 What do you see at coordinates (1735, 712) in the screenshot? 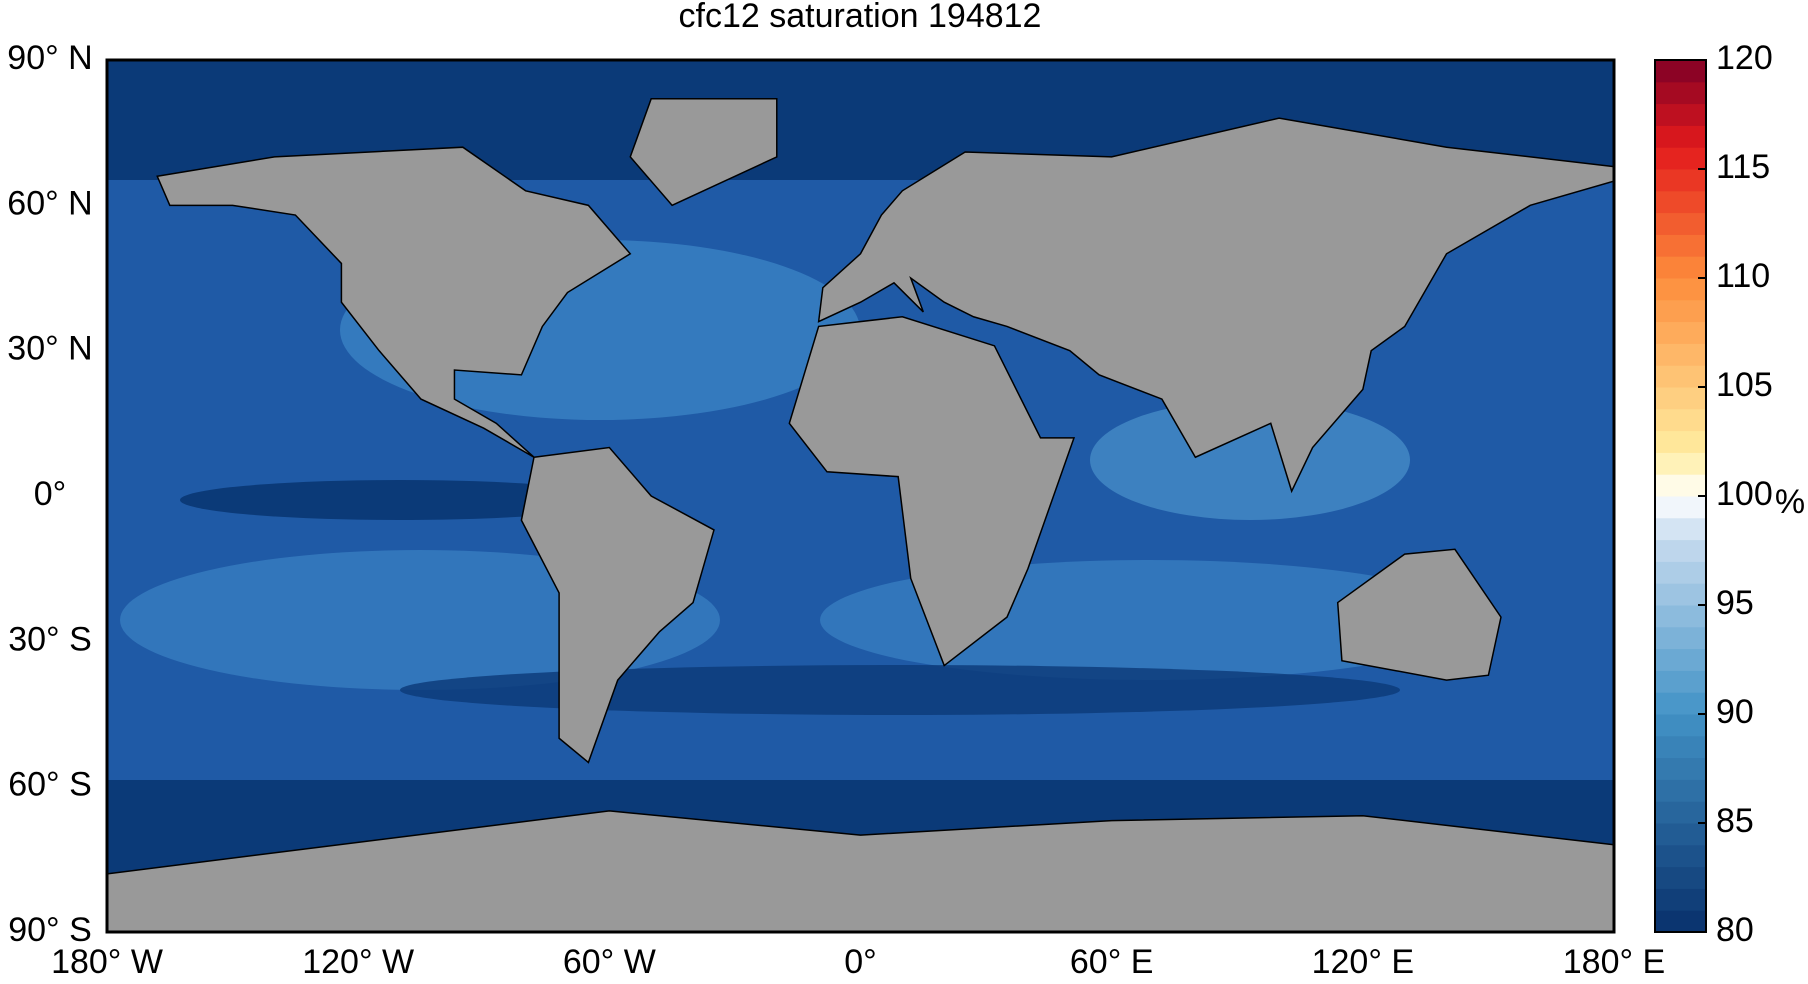
I see `colorbar-tick-label: 90` at bounding box center [1735, 712].